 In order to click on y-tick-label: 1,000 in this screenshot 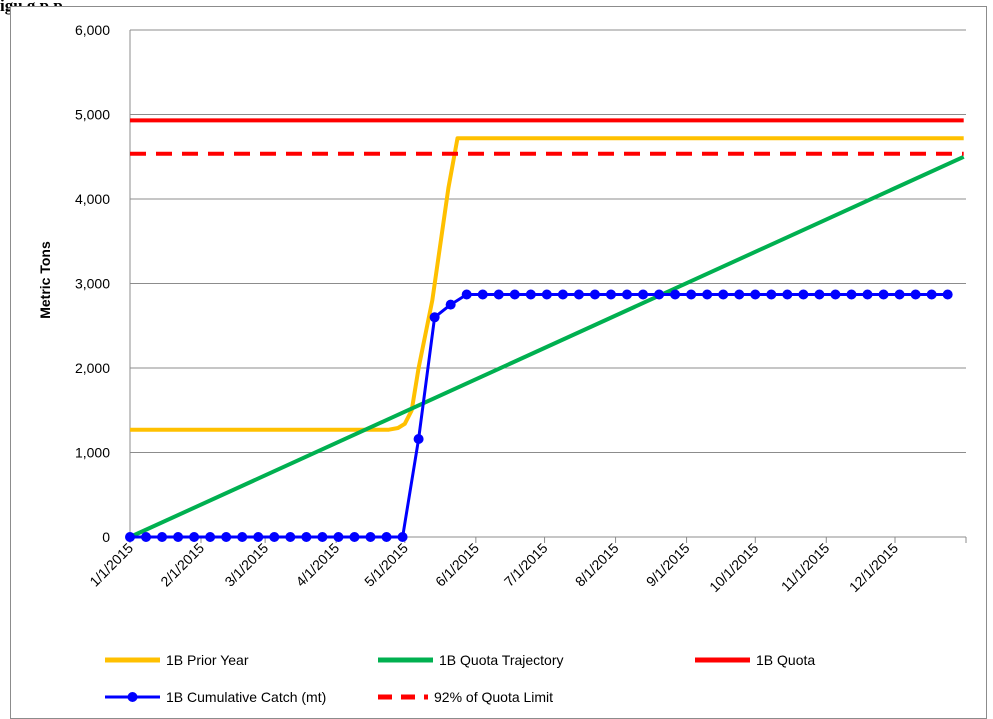, I will do `click(92, 453)`.